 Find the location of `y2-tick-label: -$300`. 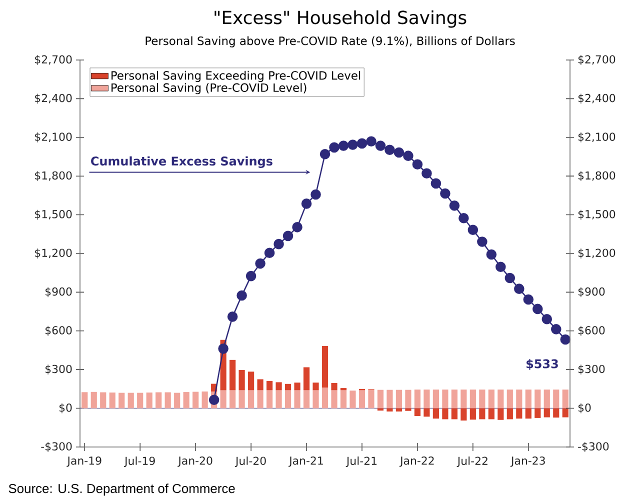

y2-tick-label: -$300 is located at coordinates (56, 447).